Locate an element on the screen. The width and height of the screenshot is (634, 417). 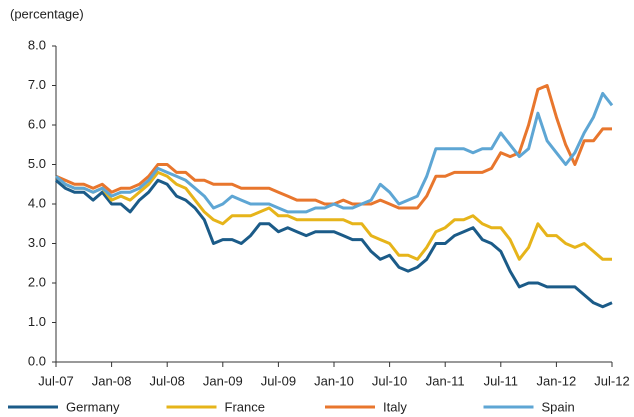
x-tick-label: Jul-11 is located at coordinates (501, 380).